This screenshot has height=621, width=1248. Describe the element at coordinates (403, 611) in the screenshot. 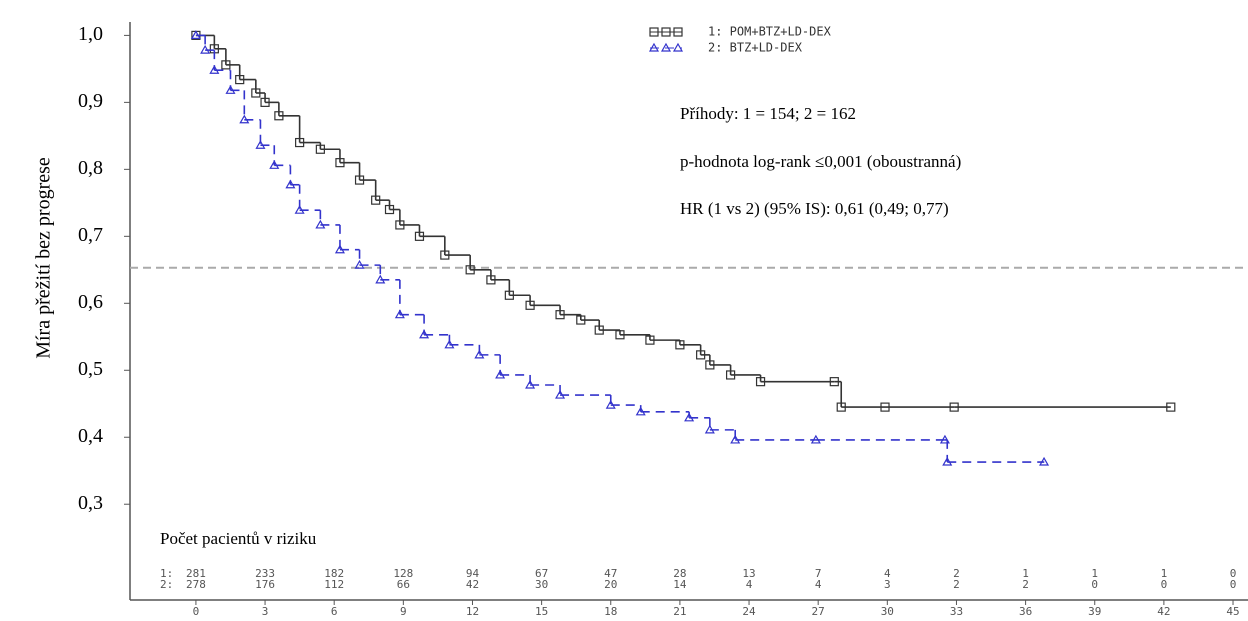

I see `x-tick-label: 9` at that location.